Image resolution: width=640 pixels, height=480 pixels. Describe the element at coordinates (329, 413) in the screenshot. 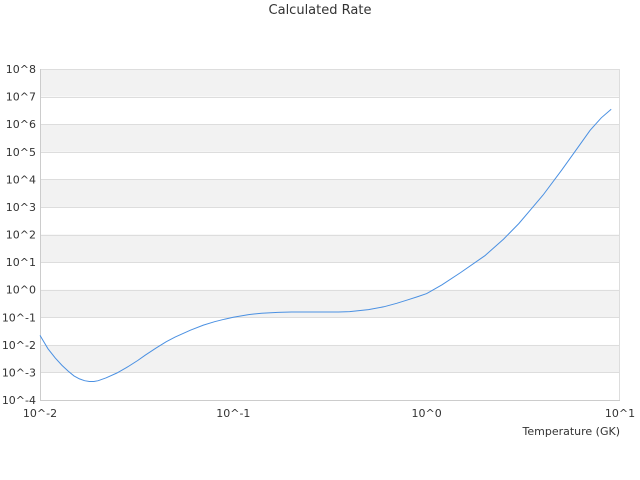

I see `x-tick-labels: 10^-2 10^-1 10^0 10^1` at that location.